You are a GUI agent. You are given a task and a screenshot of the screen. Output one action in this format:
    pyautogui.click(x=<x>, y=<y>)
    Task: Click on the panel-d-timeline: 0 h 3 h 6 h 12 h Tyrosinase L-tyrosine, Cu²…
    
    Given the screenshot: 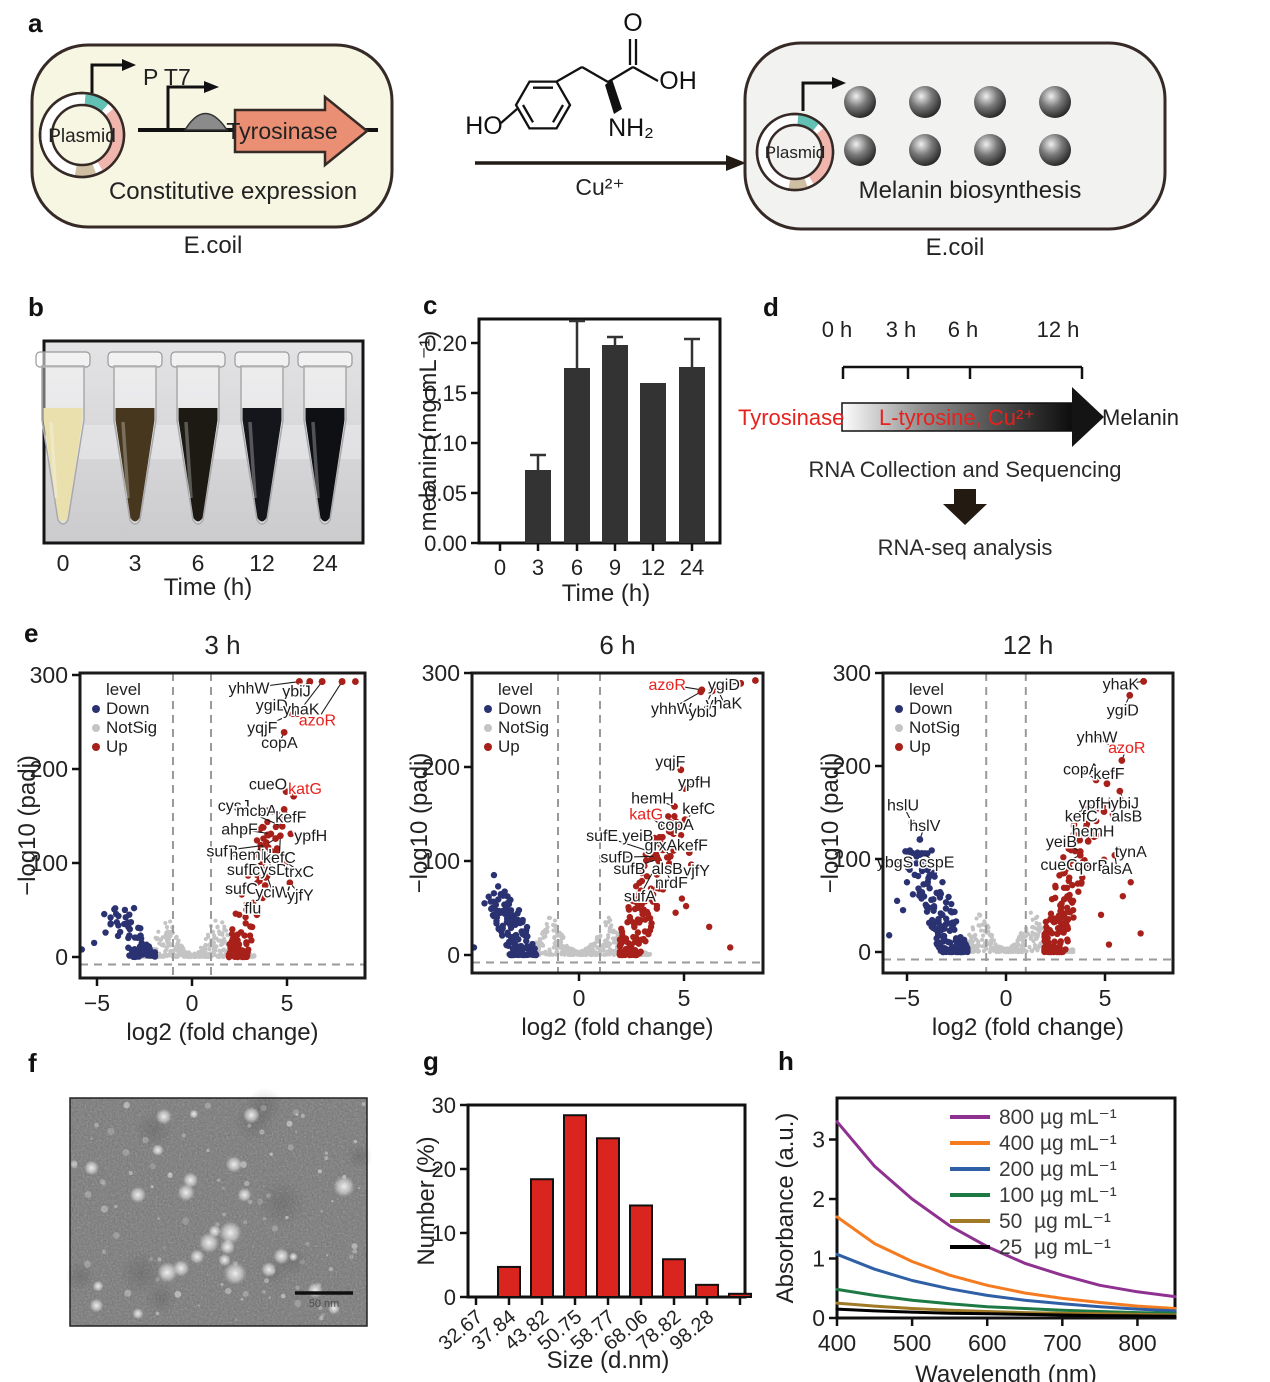 What is the action you would take?
    pyautogui.click(x=958, y=438)
    